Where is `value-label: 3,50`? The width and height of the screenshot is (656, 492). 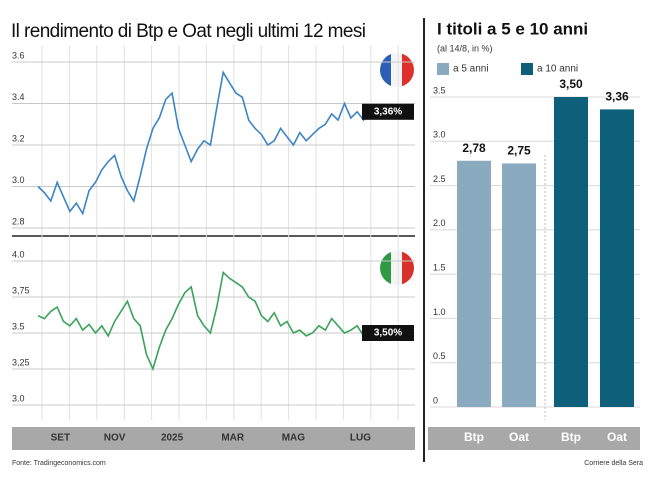 value-label: 3,50 is located at coordinates (571, 84).